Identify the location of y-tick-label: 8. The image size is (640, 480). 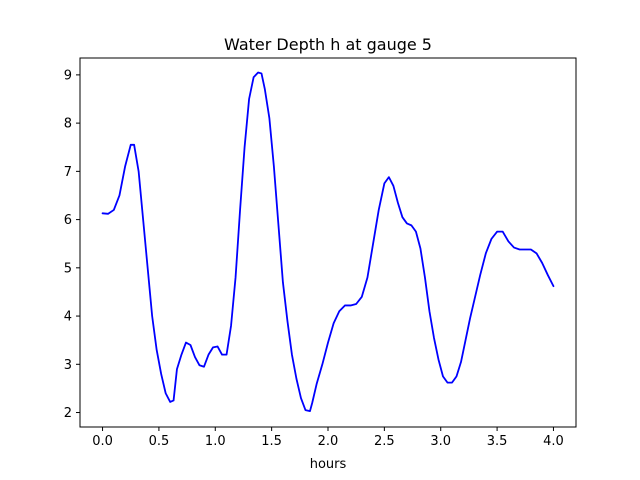
(68, 124).